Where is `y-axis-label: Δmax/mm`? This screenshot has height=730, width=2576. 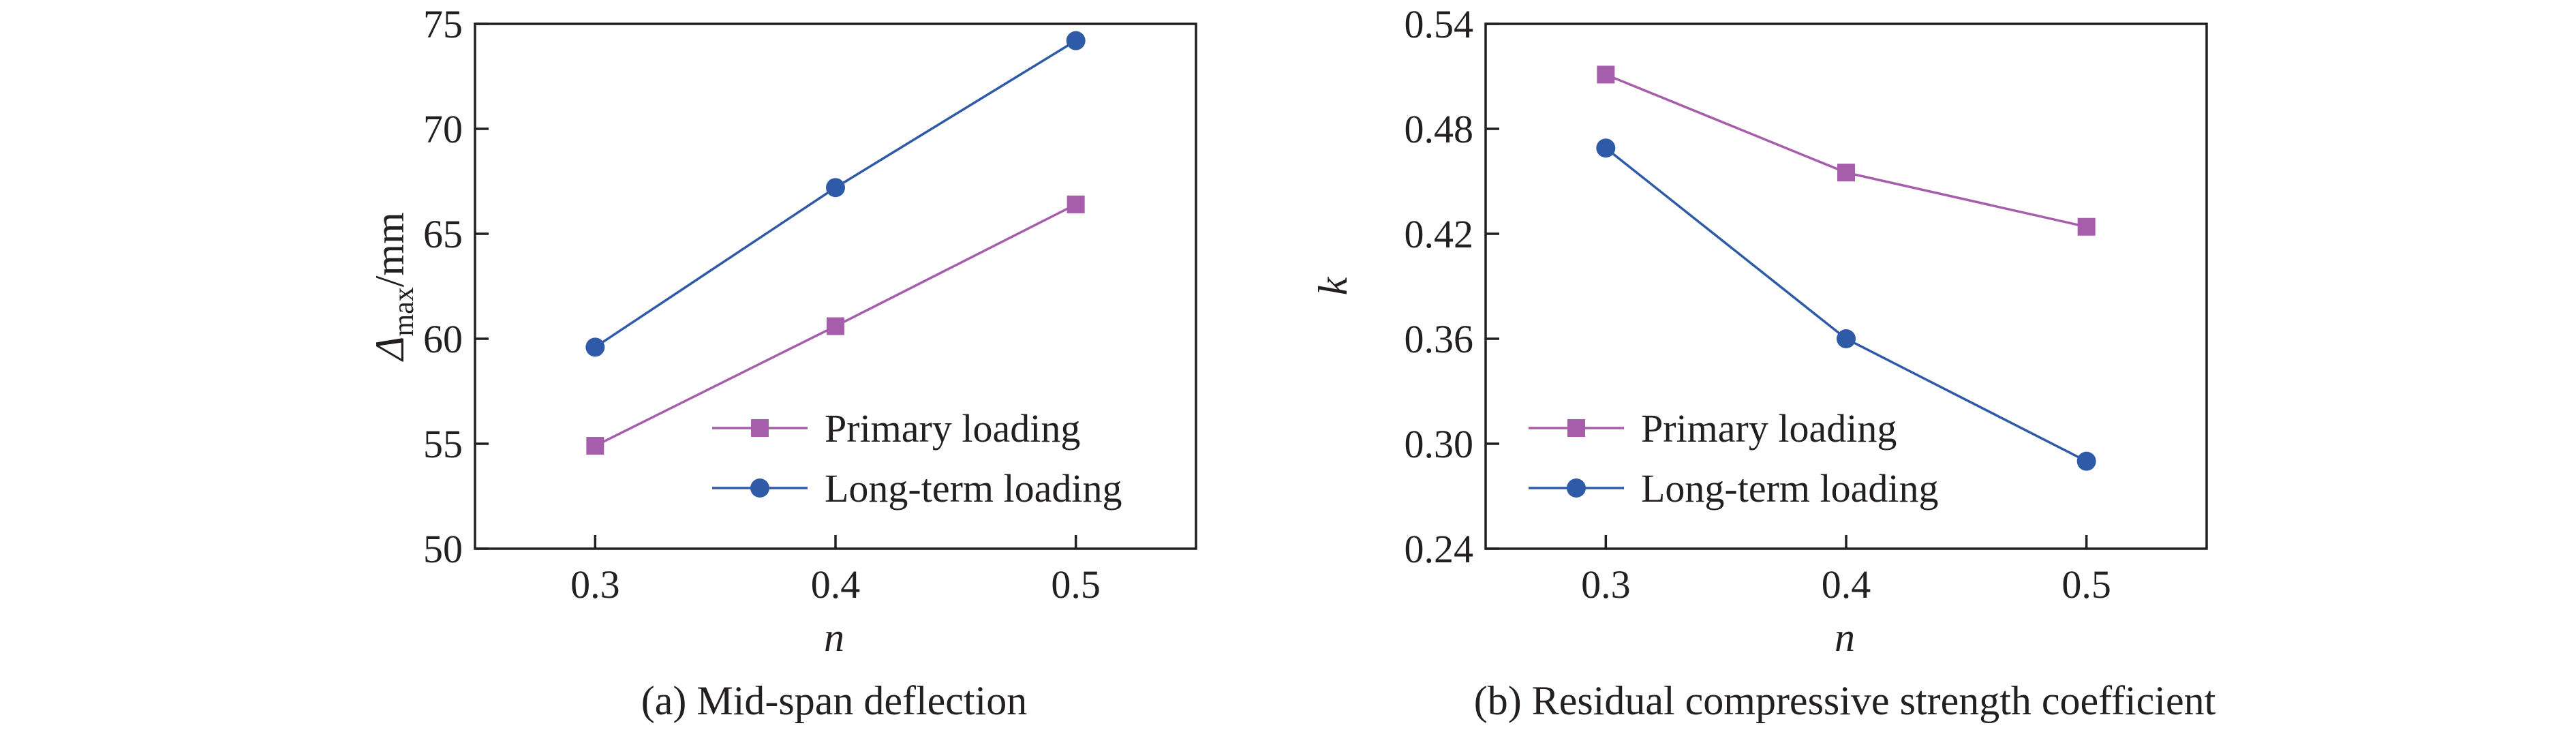
y-axis-label: Δmax/mm is located at coordinates (393, 287).